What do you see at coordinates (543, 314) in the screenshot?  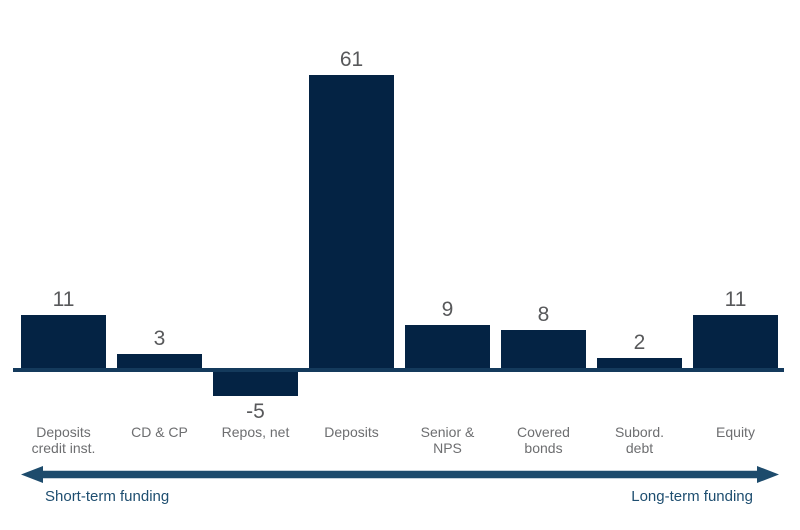 I see `bar-value-label: 8` at bounding box center [543, 314].